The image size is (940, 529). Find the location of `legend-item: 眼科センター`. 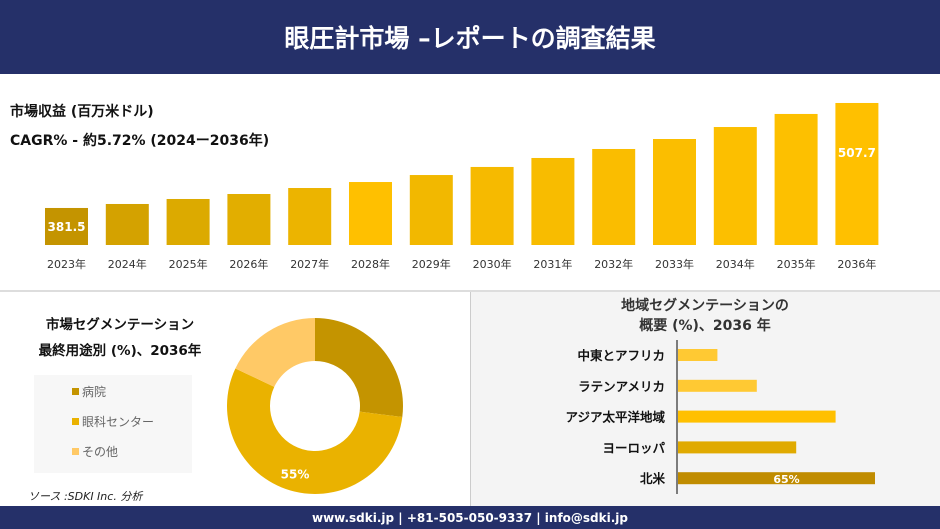

legend-item: 眼科センター is located at coordinates (113, 421).